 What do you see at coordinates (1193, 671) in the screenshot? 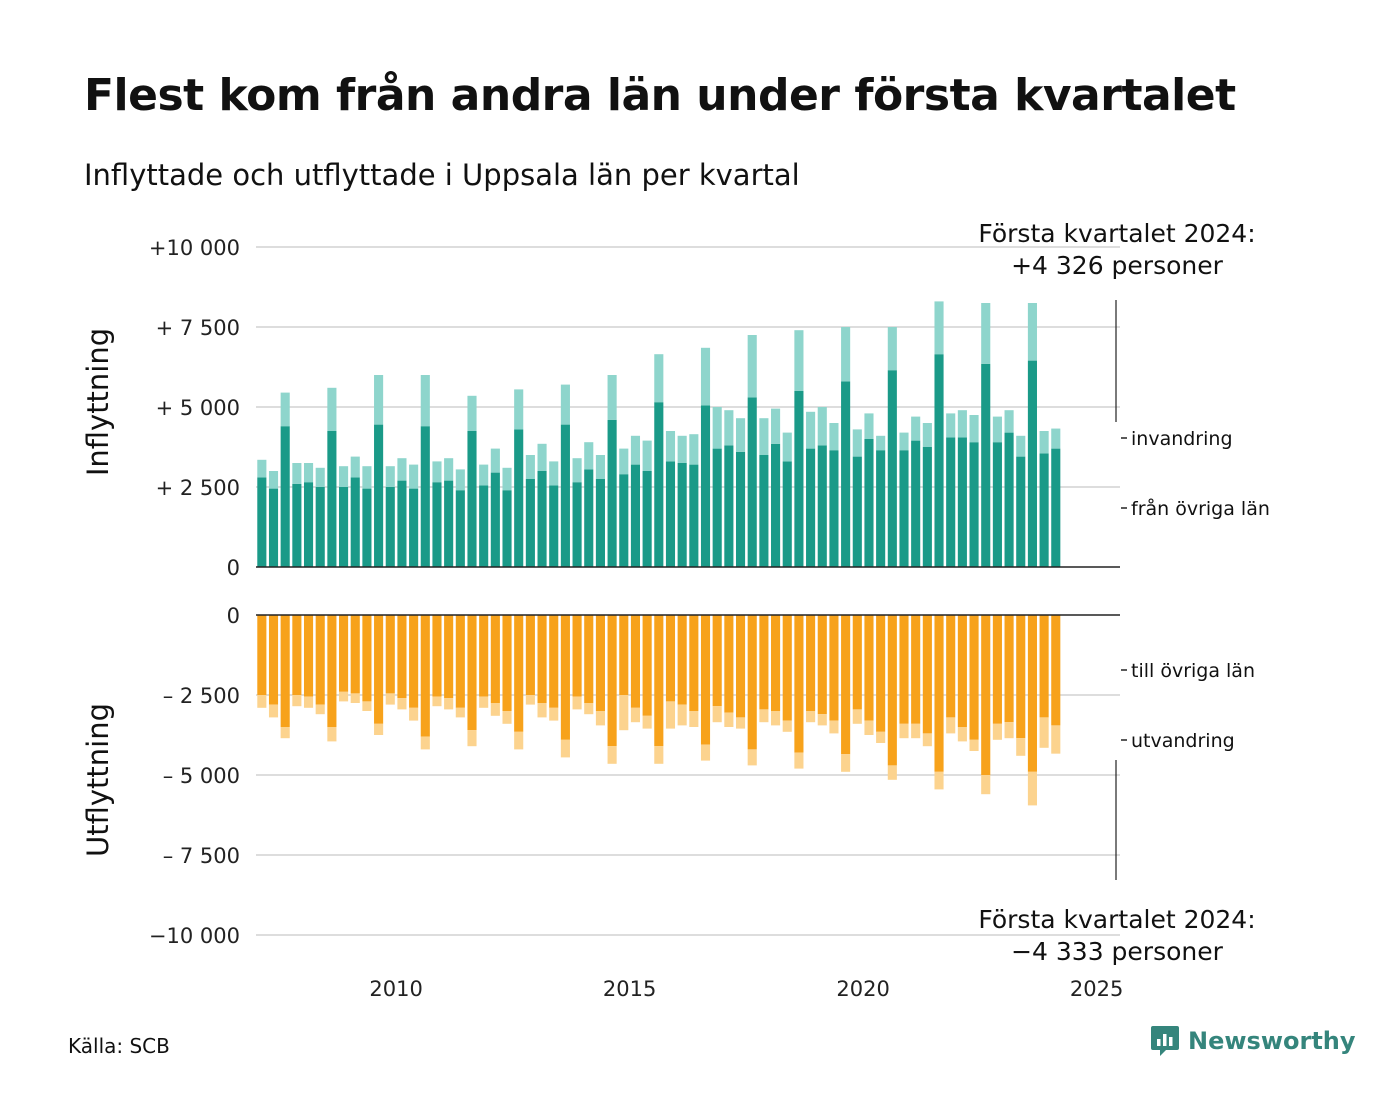
I see `series-label: till övriga län` at bounding box center [1193, 671].